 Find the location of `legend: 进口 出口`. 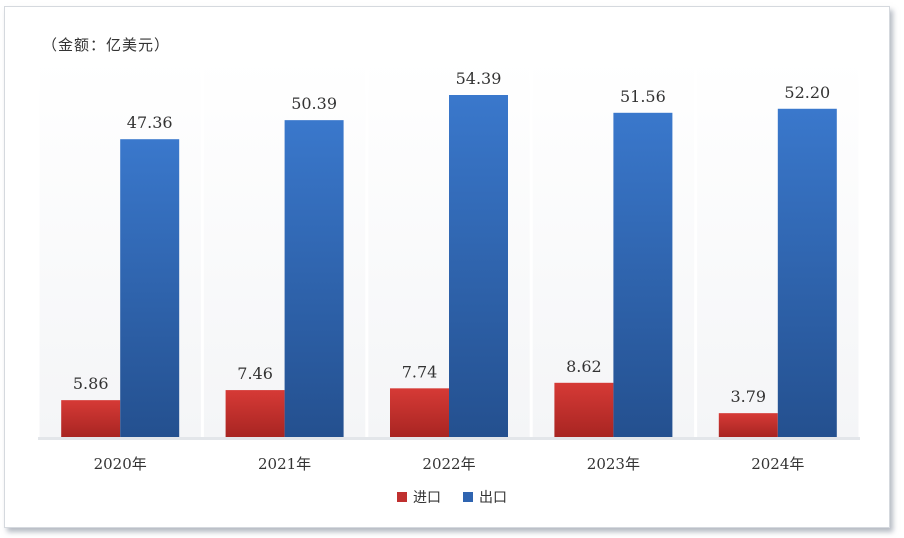

legend: 进口 出口 is located at coordinates (452, 497).